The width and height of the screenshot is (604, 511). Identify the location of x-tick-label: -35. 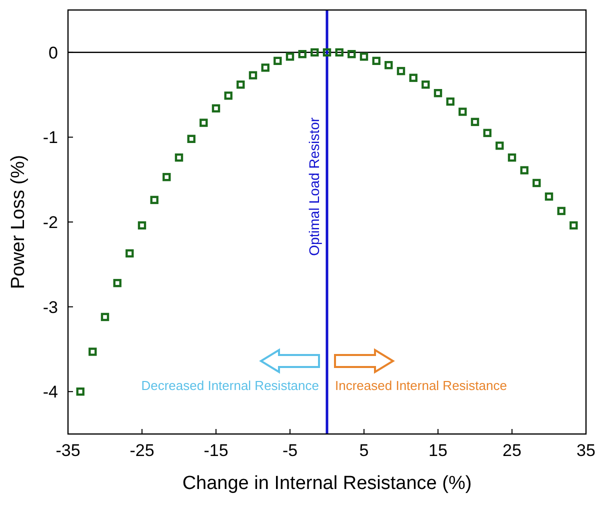
(68, 450).